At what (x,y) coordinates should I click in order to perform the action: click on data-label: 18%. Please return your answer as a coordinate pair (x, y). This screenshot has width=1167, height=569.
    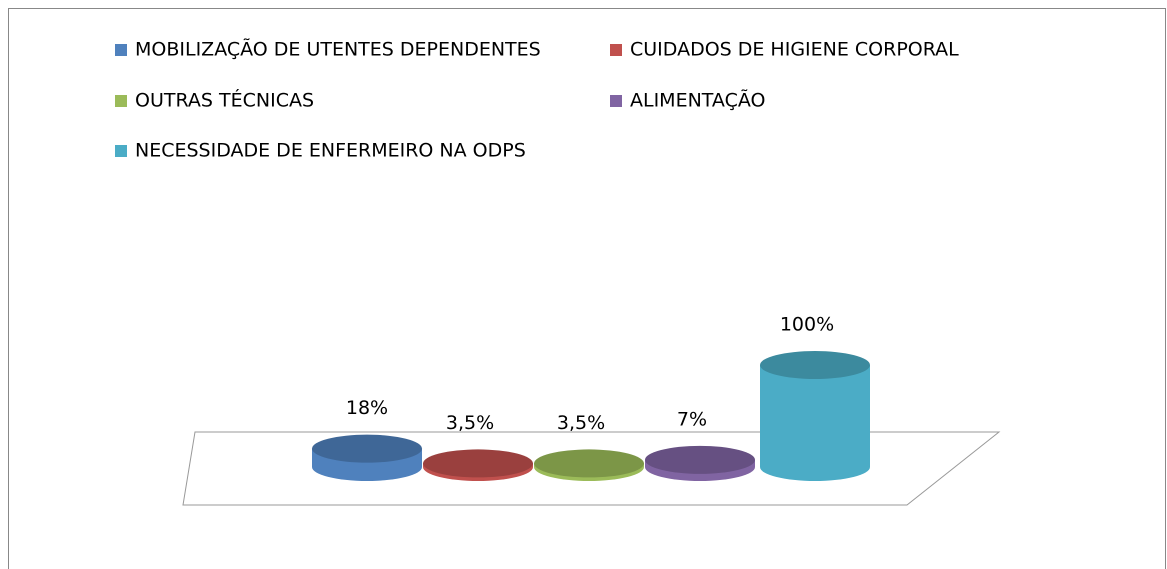
    Looking at the image, I should click on (367, 408).